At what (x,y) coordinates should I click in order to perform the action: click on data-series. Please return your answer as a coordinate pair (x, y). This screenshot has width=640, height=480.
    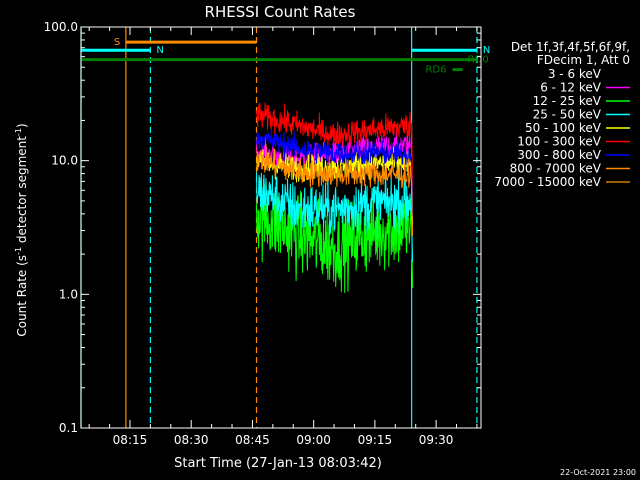
    Looking at the image, I should click on (335, 200).